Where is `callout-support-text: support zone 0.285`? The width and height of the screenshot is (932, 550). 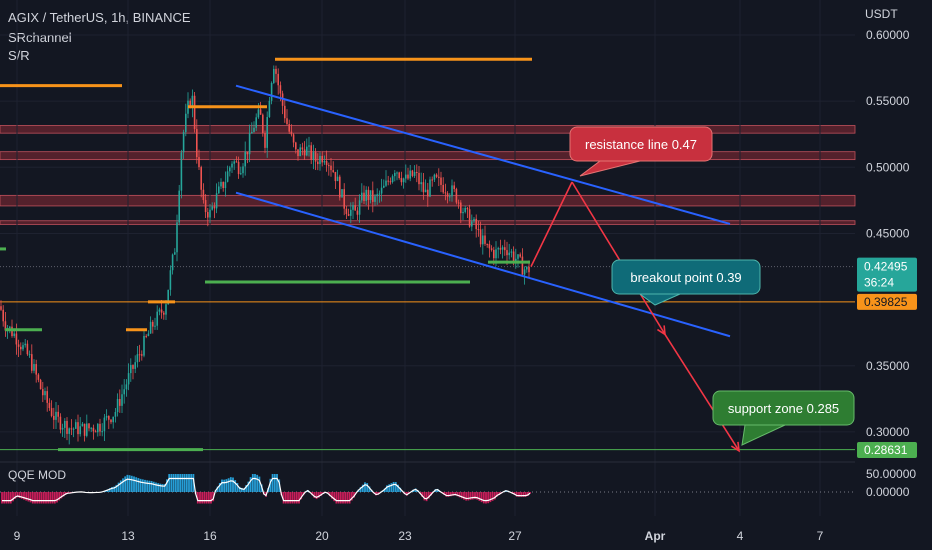
callout-support-text: support zone 0.285 is located at coordinates (783, 408).